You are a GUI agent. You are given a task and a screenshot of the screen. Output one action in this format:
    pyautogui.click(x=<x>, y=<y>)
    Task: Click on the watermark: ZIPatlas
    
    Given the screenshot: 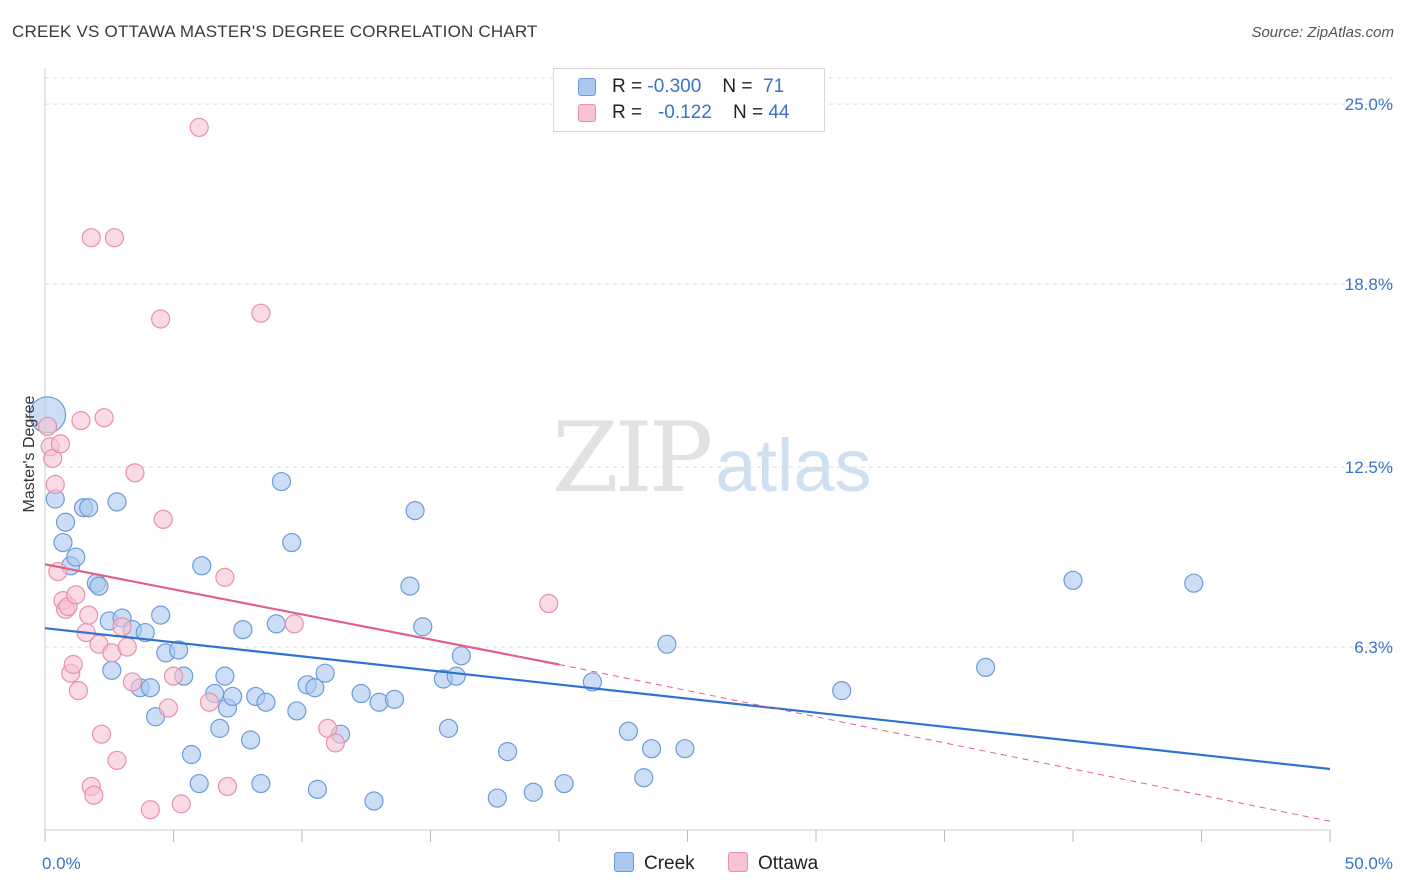 What is the action you would take?
    pyautogui.click(x=712, y=458)
    